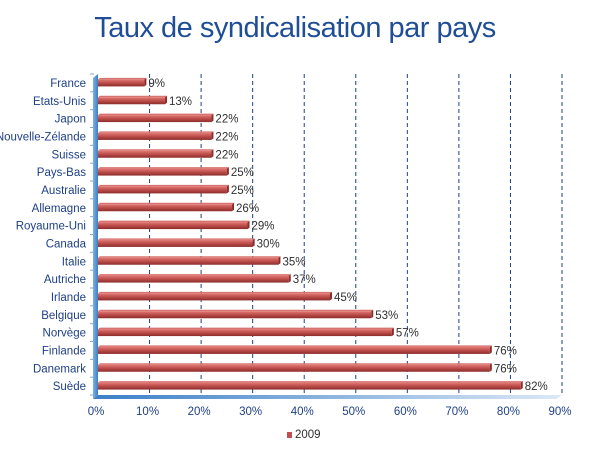 The height and width of the screenshot is (464, 590). Describe the element at coordinates (43, 137) in the screenshot. I see `category-label: Nouvelle-Zélande` at that location.